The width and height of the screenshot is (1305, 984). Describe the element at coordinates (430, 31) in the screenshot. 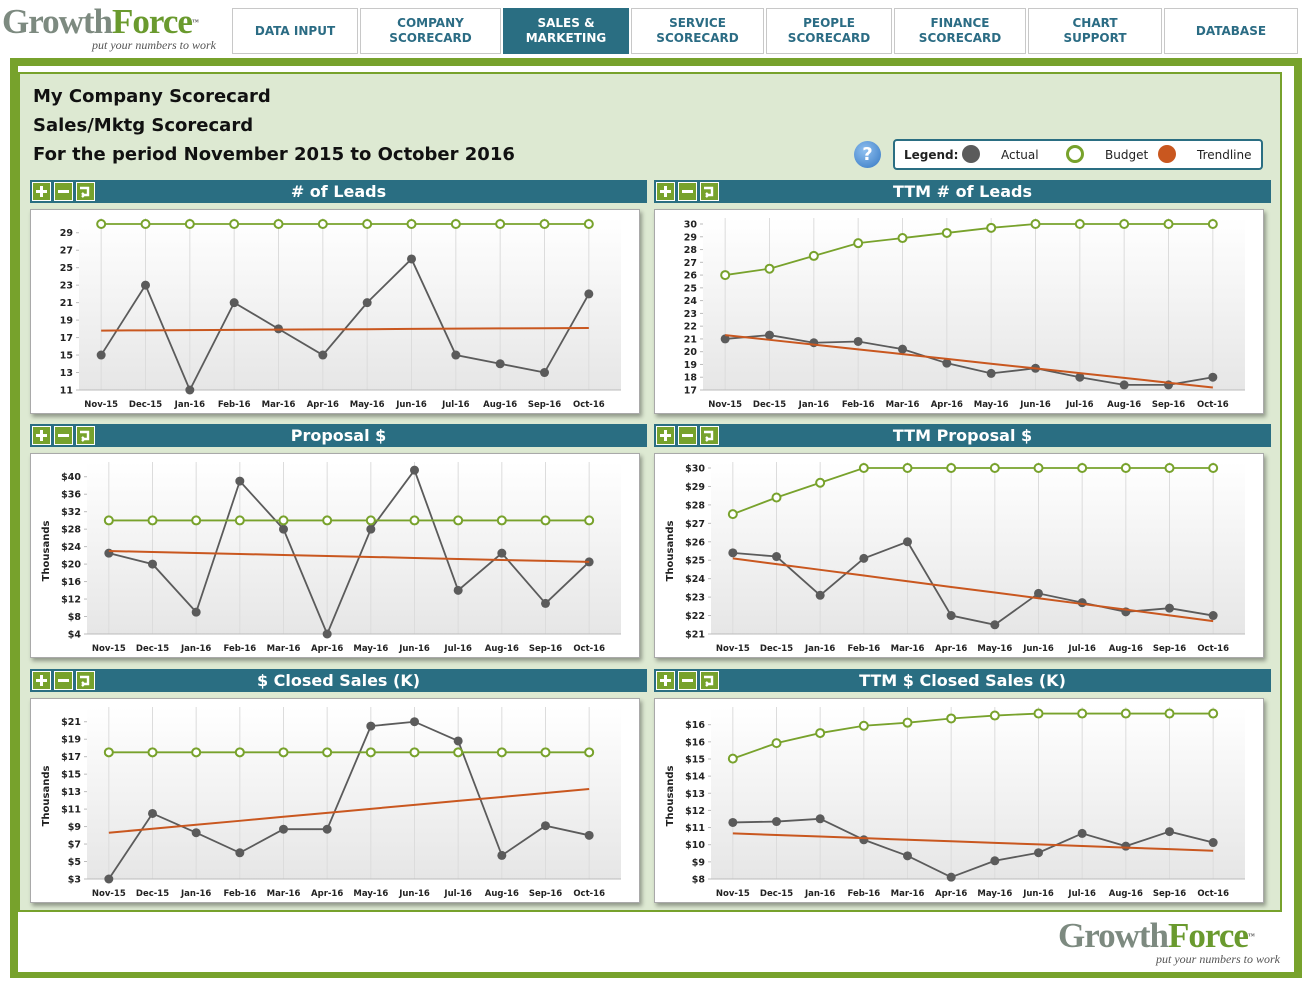

I see `nav-tab: COMPANY SCORECARD` at that location.